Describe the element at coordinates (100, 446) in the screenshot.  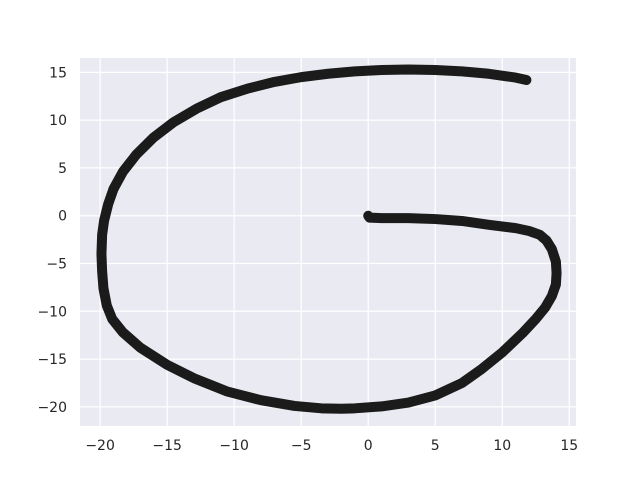
I see `x-tick-label: −20` at that location.